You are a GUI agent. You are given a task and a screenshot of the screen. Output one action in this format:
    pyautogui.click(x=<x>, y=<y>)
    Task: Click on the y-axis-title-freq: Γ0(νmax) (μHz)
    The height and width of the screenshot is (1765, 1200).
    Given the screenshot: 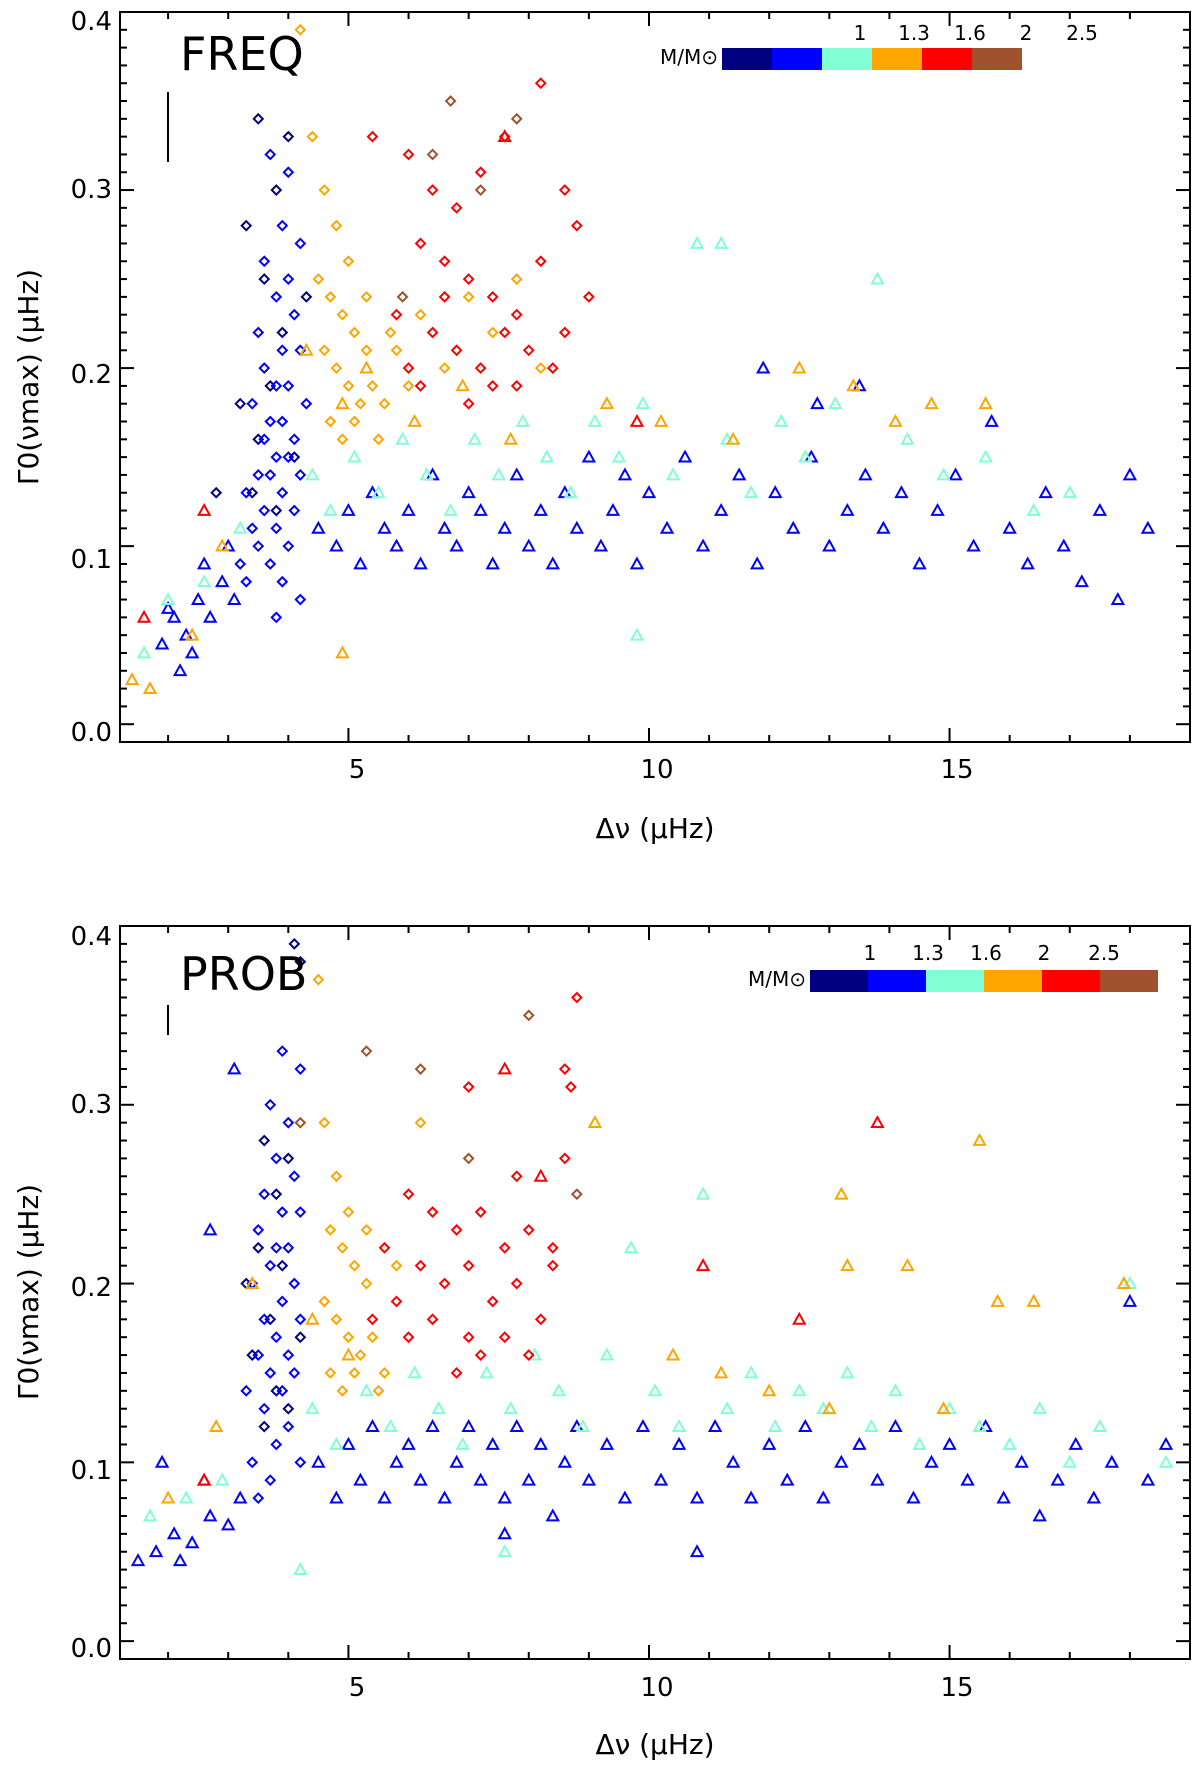 What is the action you would take?
    pyautogui.click(x=28, y=377)
    